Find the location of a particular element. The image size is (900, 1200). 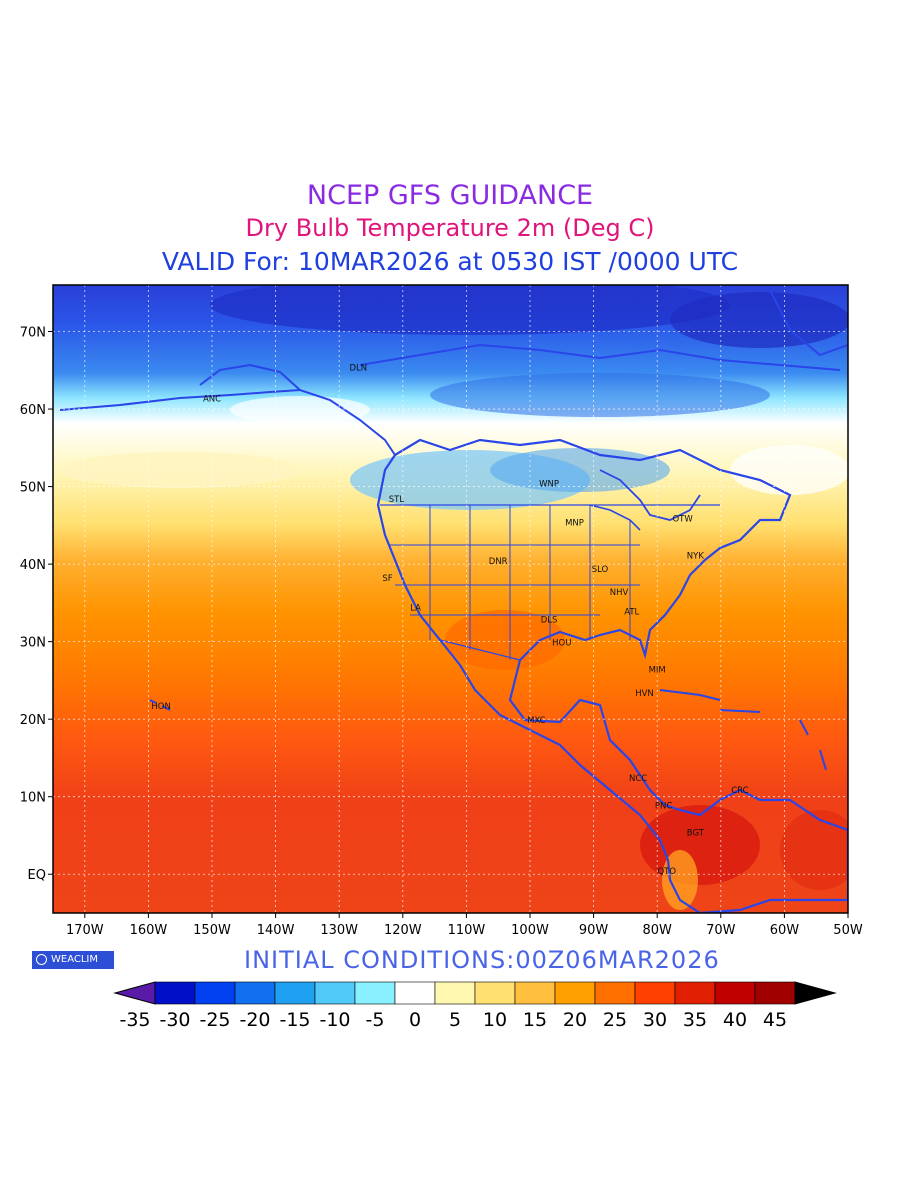

station-label: NCC is located at coordinates (638, 779).